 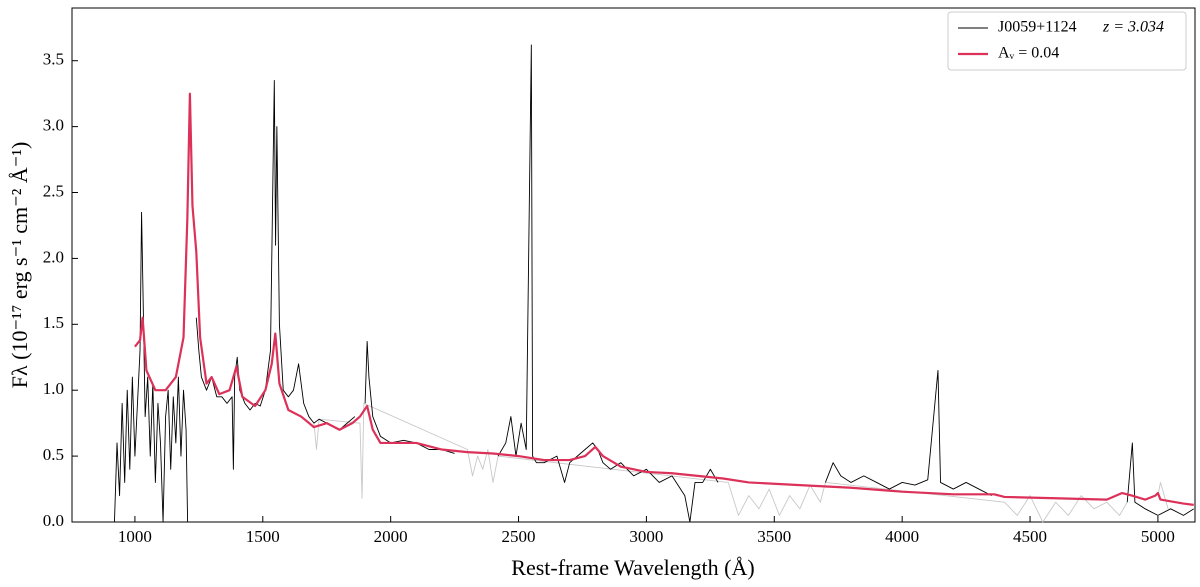 I want to click on x-tick-label: 4000, so click(x=902, y=536).